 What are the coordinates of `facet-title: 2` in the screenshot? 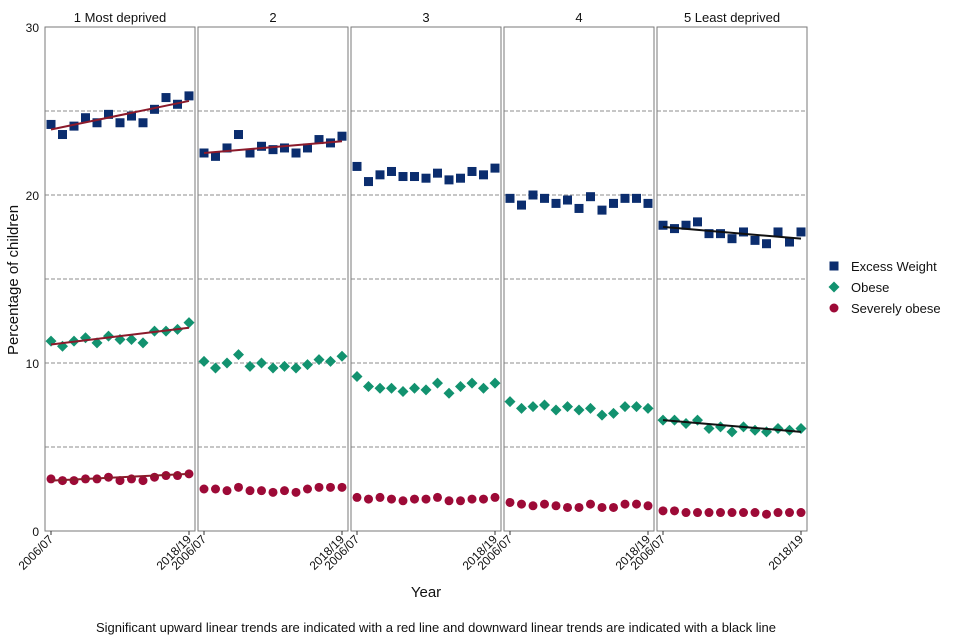 It's located at (272, 17).